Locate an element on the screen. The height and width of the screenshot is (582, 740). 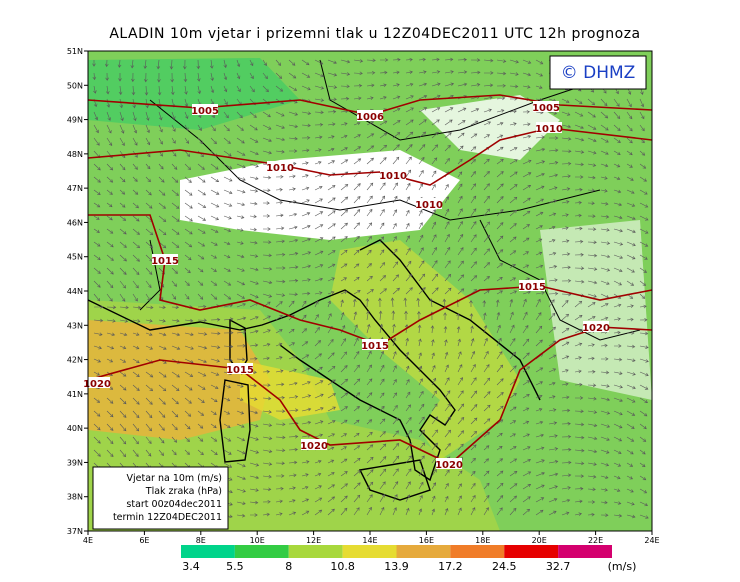
colorbar-value: 24.5 is located at coordinates (504, 566).